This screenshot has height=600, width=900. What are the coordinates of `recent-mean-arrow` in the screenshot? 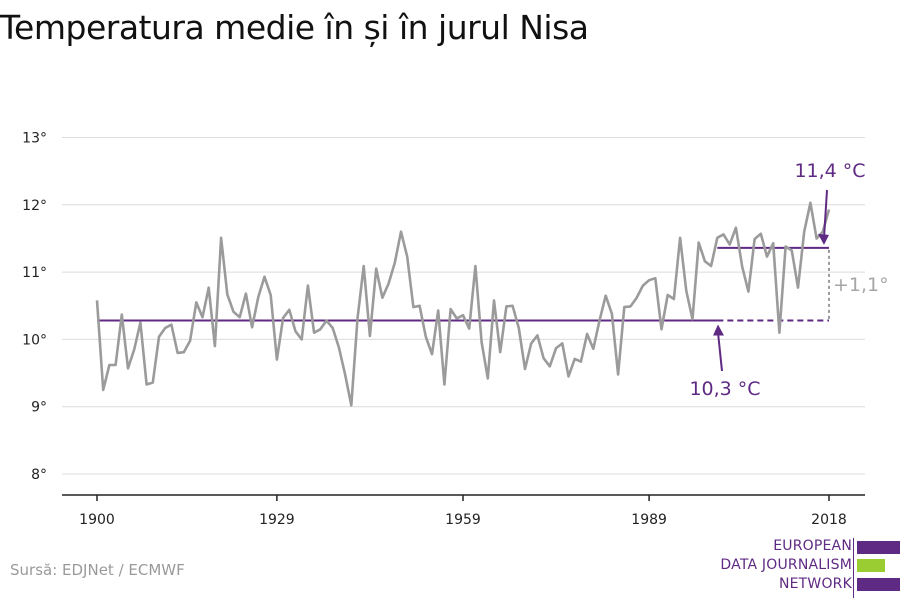 It's located at (825, 213).